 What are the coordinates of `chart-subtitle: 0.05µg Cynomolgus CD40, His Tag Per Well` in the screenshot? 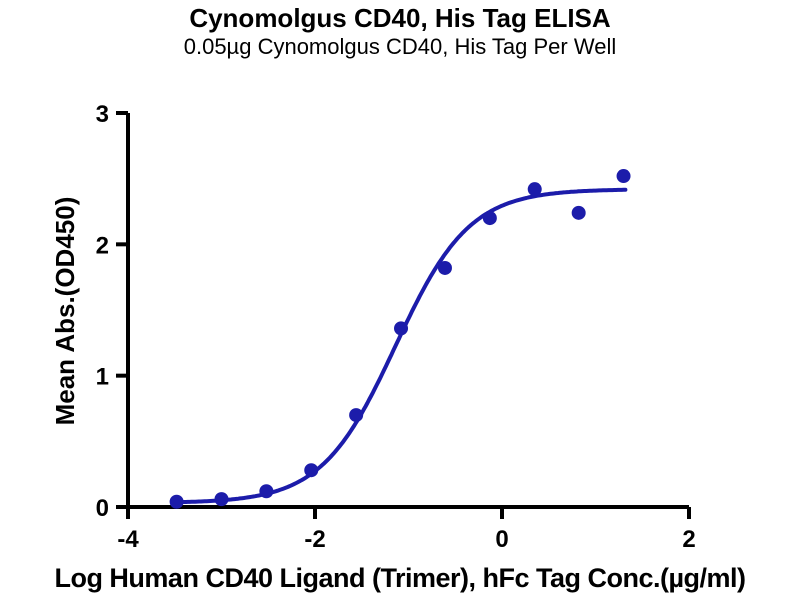 It's located at (400, 46).